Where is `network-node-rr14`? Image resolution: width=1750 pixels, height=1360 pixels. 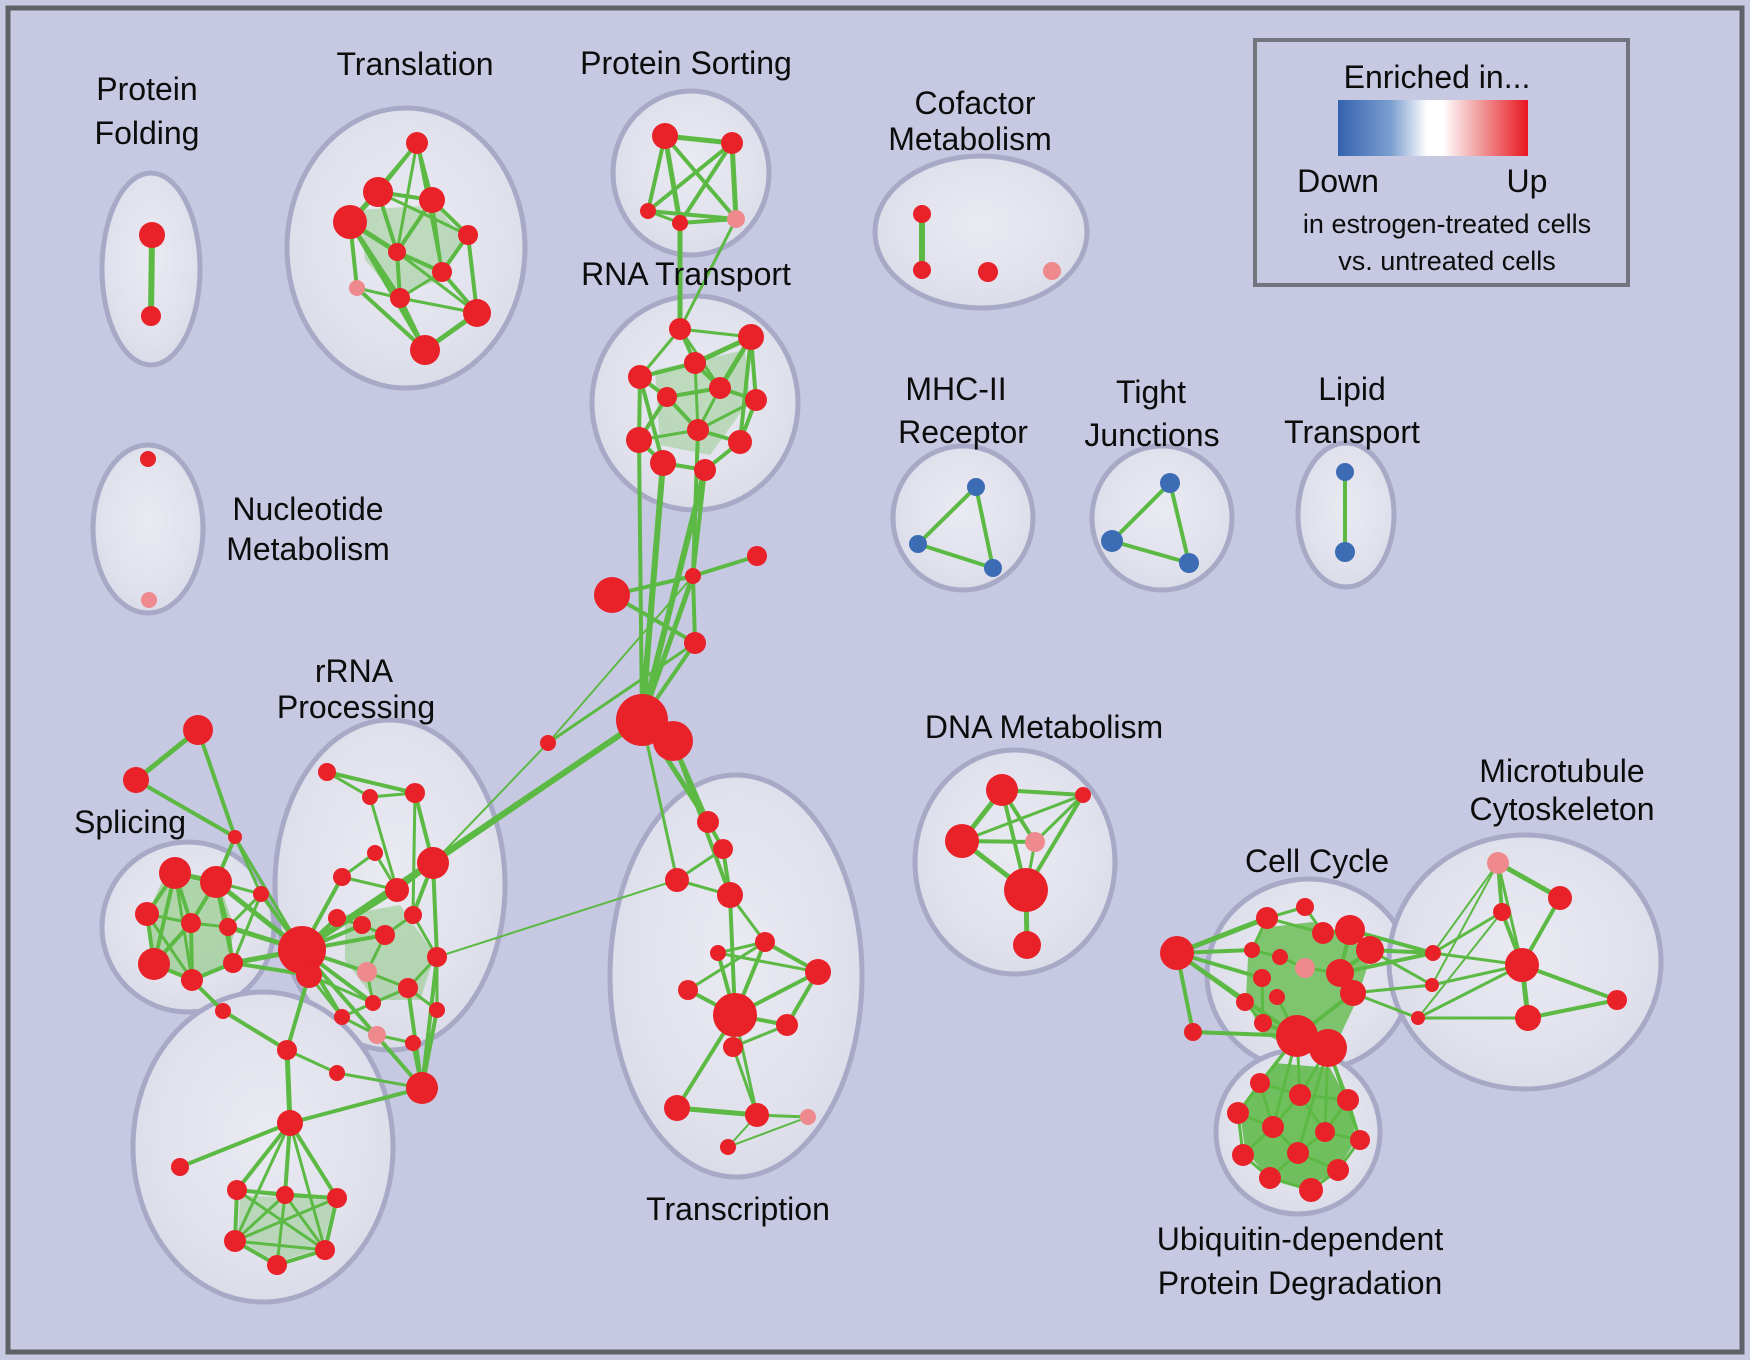 network-node-rr14 is located at coordinates (373, 1003).